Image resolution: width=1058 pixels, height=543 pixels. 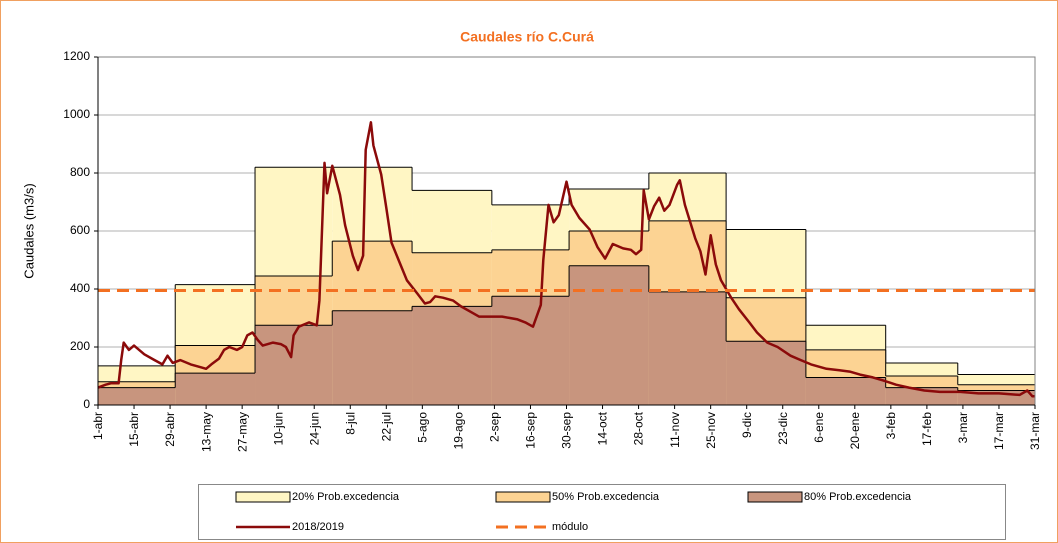 I want to click on x-tick-label: 27-may, so click(x=242, y=432).